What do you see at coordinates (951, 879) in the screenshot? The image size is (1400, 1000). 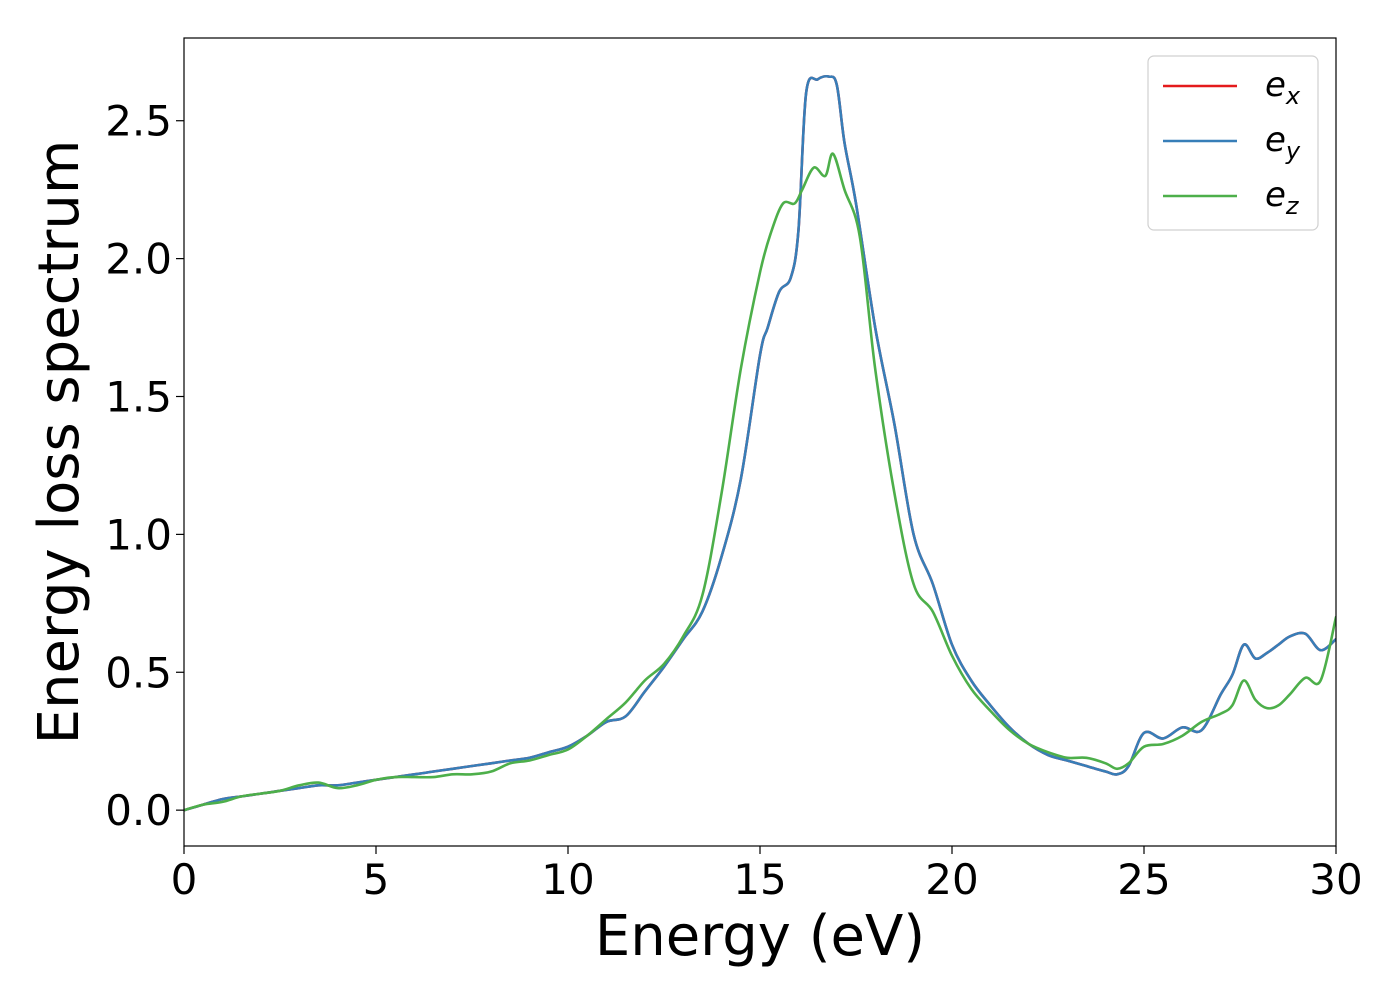 I see `x-tick-label: 20` at bounding box center [951, 879].